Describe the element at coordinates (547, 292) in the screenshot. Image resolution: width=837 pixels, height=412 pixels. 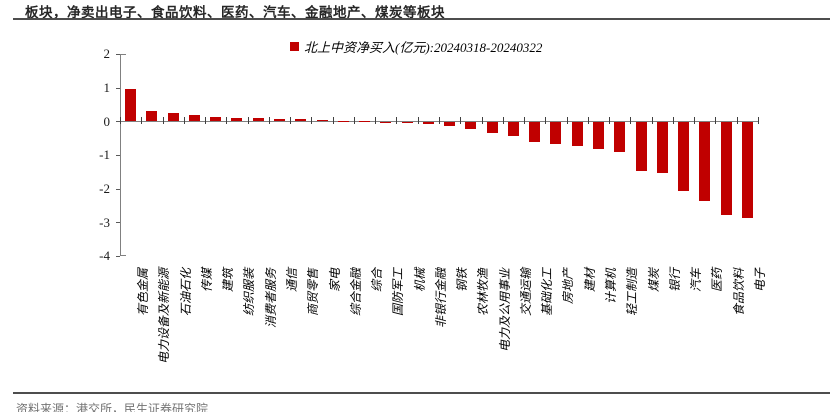
I see `x-axis-label: 基础化工` at that location.